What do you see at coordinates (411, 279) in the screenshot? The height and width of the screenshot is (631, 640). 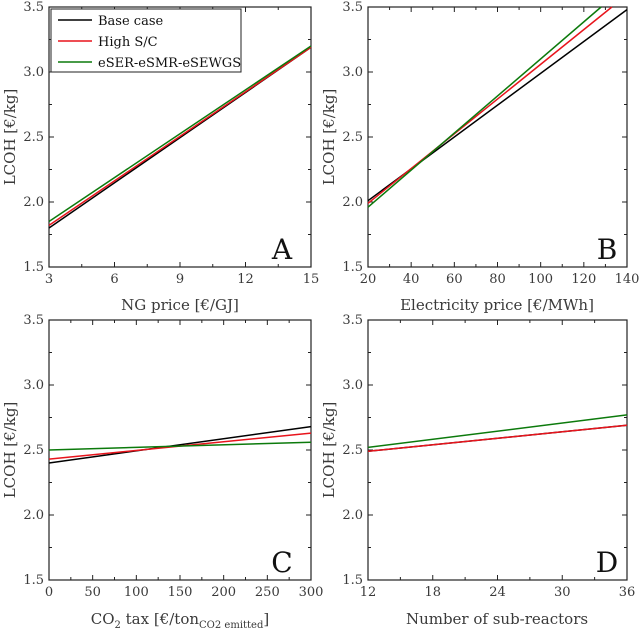 I see `x-tick-label-b: 40` at bounding box center [411, 279].